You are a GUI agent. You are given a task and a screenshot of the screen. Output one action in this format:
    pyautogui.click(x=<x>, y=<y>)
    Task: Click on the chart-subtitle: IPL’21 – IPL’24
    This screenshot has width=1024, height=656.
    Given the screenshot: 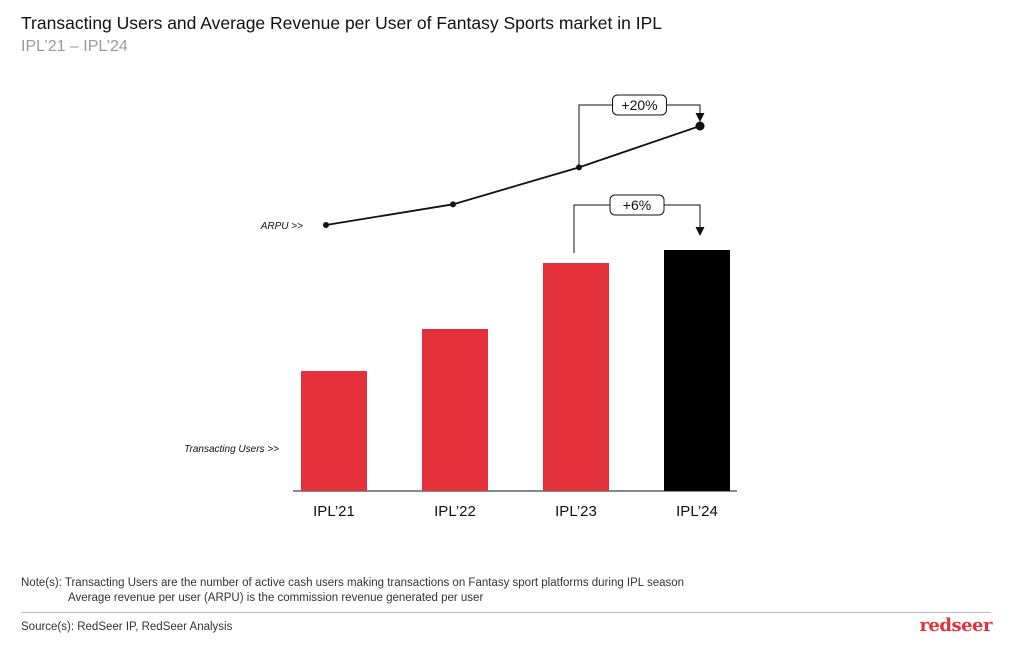 What is the action you would take?
    pyautogui.click(x=74, y=46)
    